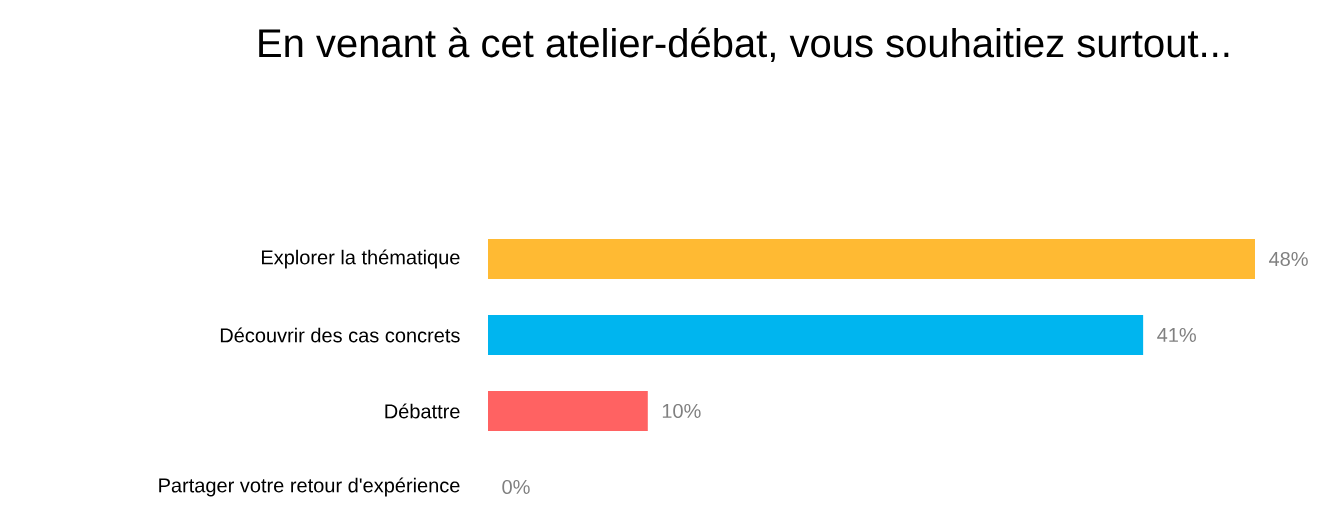 This screenshot has height=519, width=1344. What do you see at coordinates (1176, 334) in the screenshot?
I see `data-label: 41%` at bounding box center [1176, 334].